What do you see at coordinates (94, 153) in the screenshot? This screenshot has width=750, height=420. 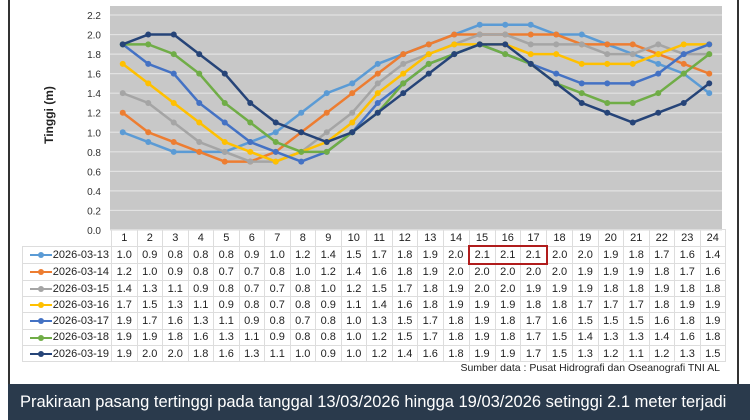 I see `y-tick-label: 0.8` at bounding box center [94, 153].